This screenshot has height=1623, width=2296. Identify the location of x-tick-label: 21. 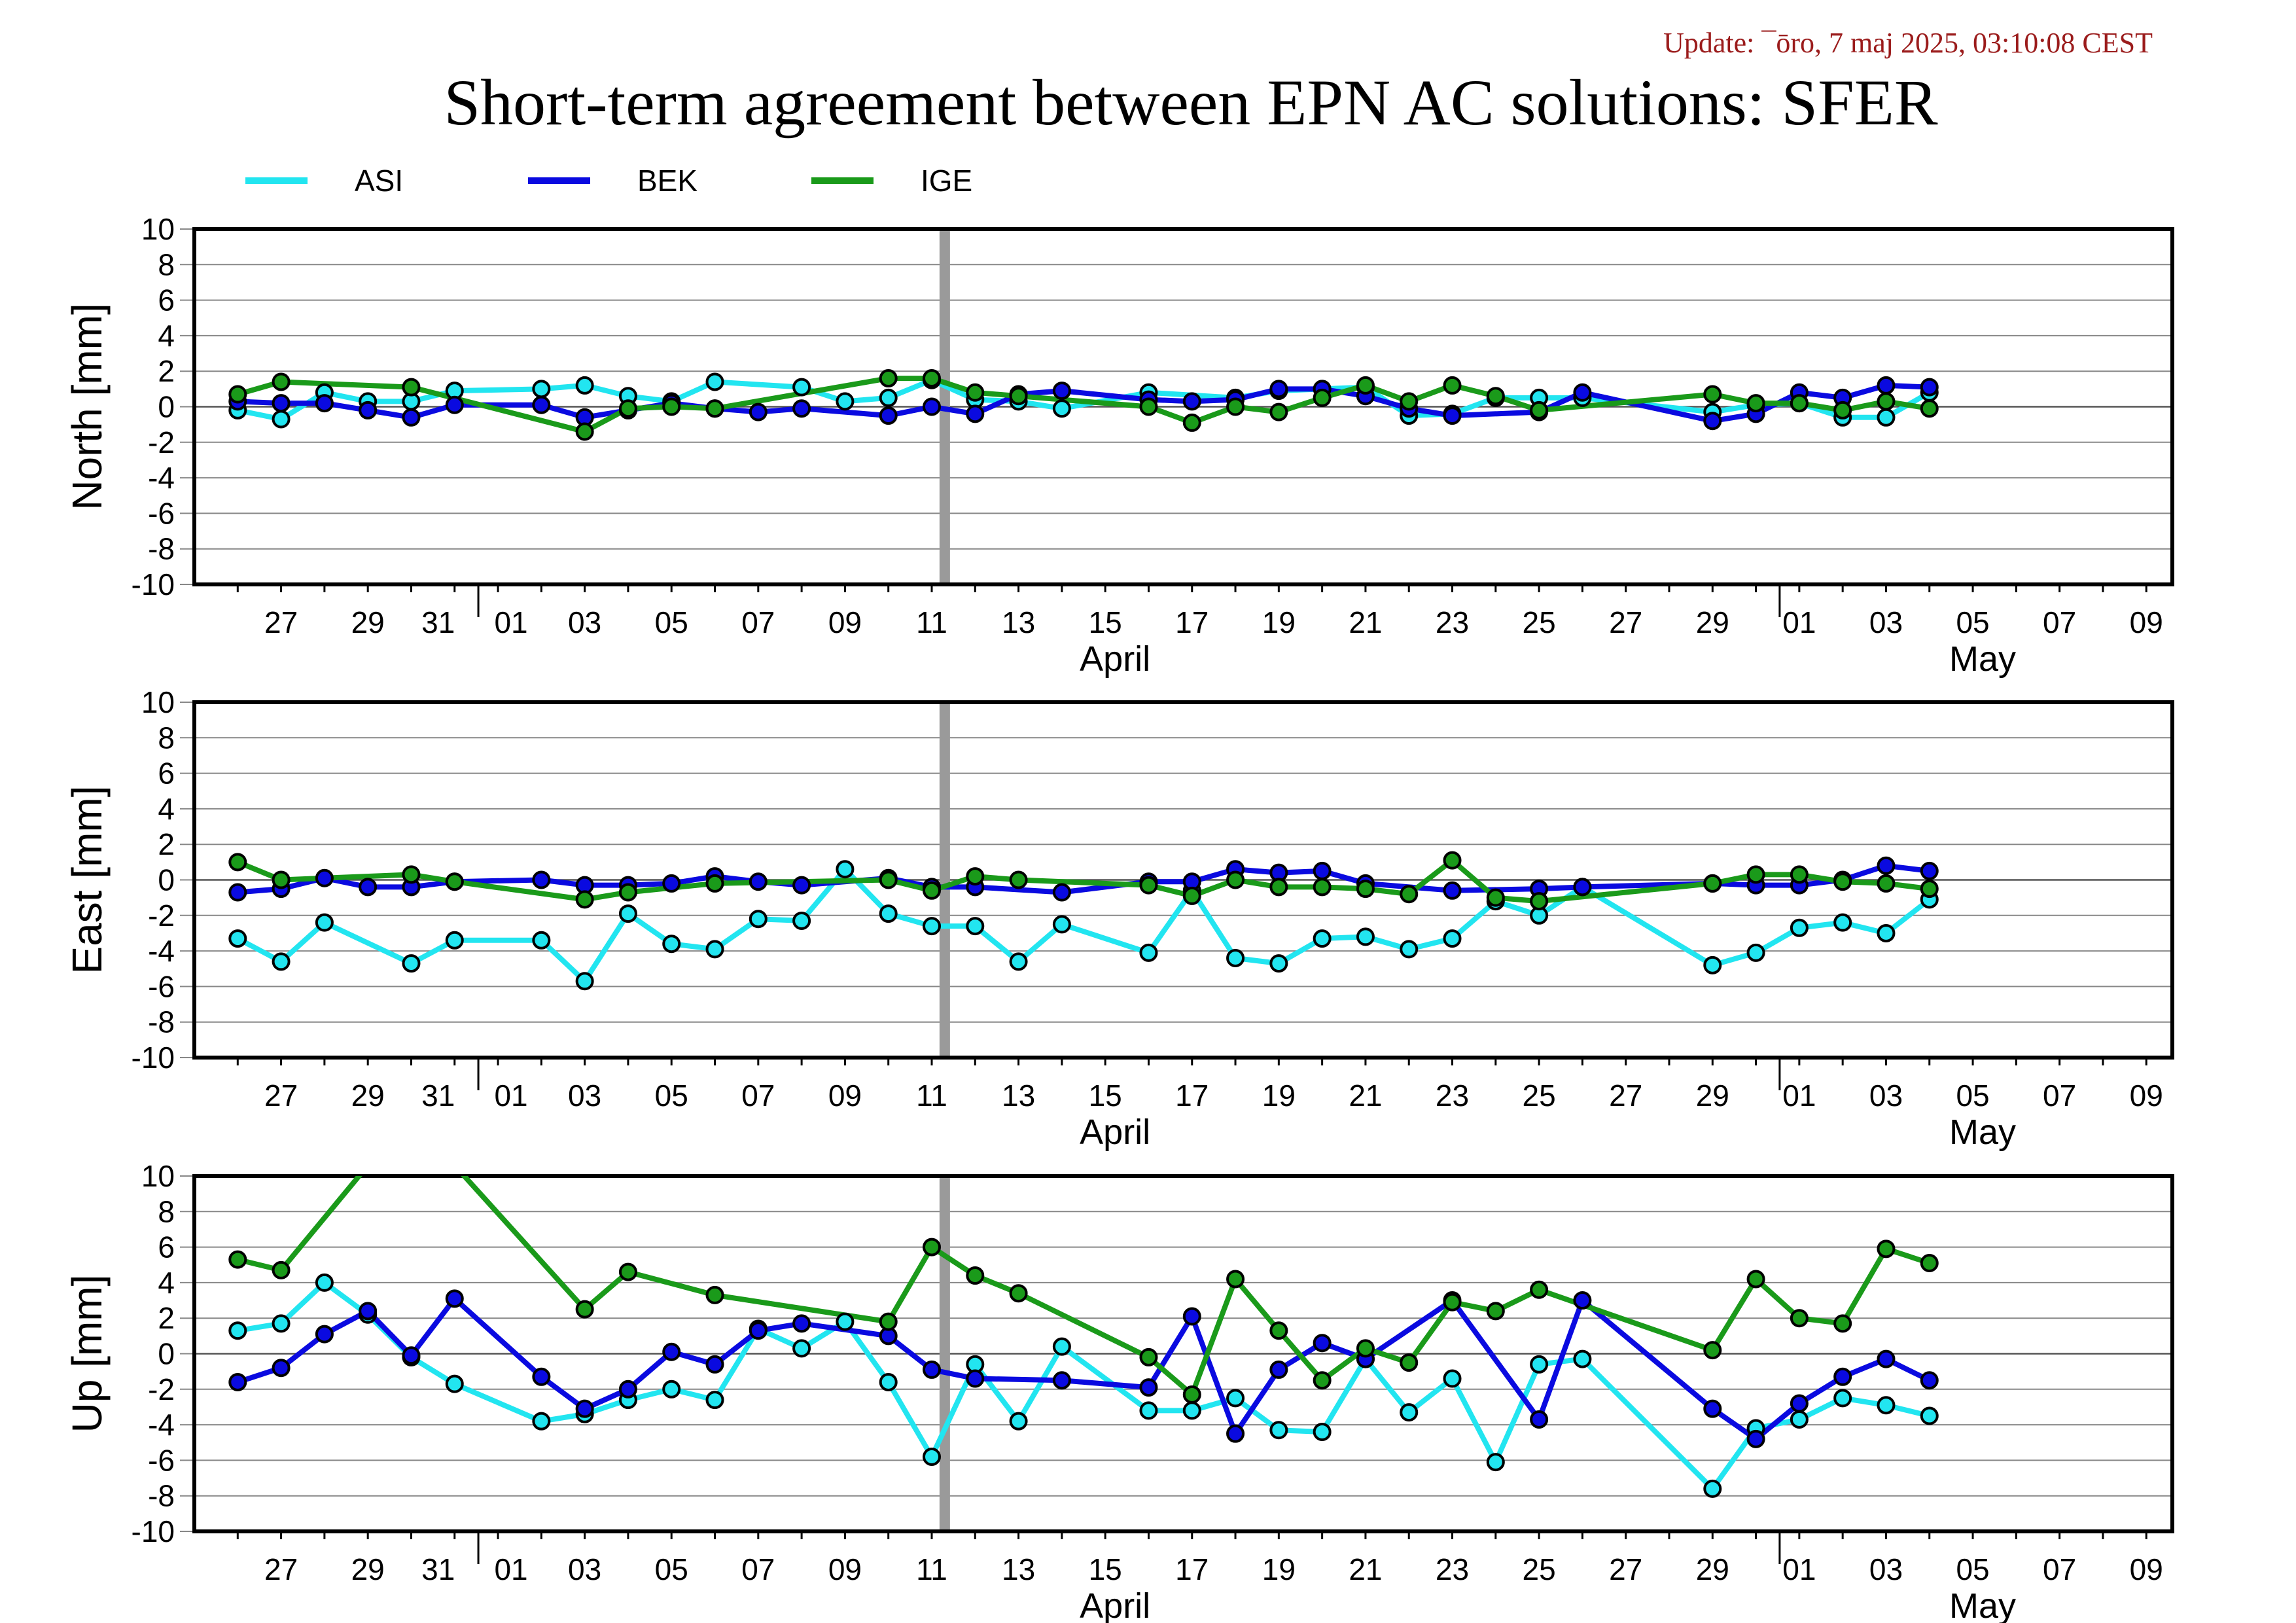
(1366, 1569).